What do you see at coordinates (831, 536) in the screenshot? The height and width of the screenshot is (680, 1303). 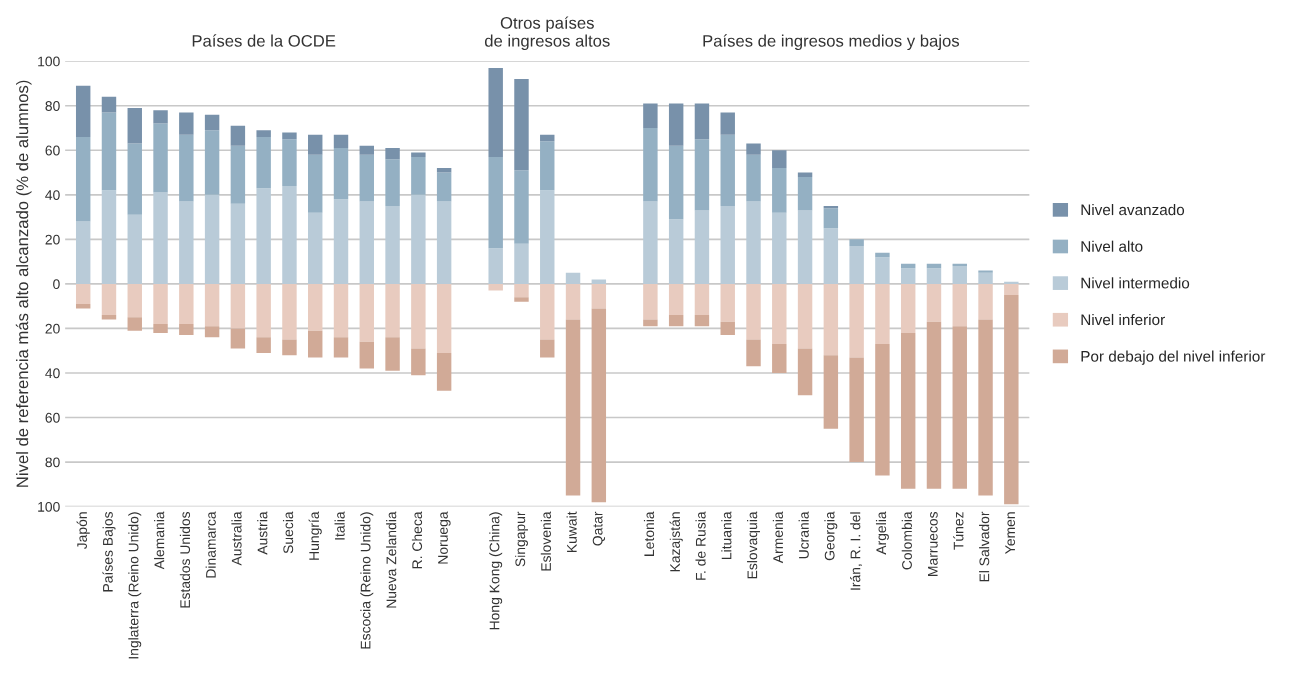 I see `x-tick-label: Georgia` at bounding box center [831, 536].